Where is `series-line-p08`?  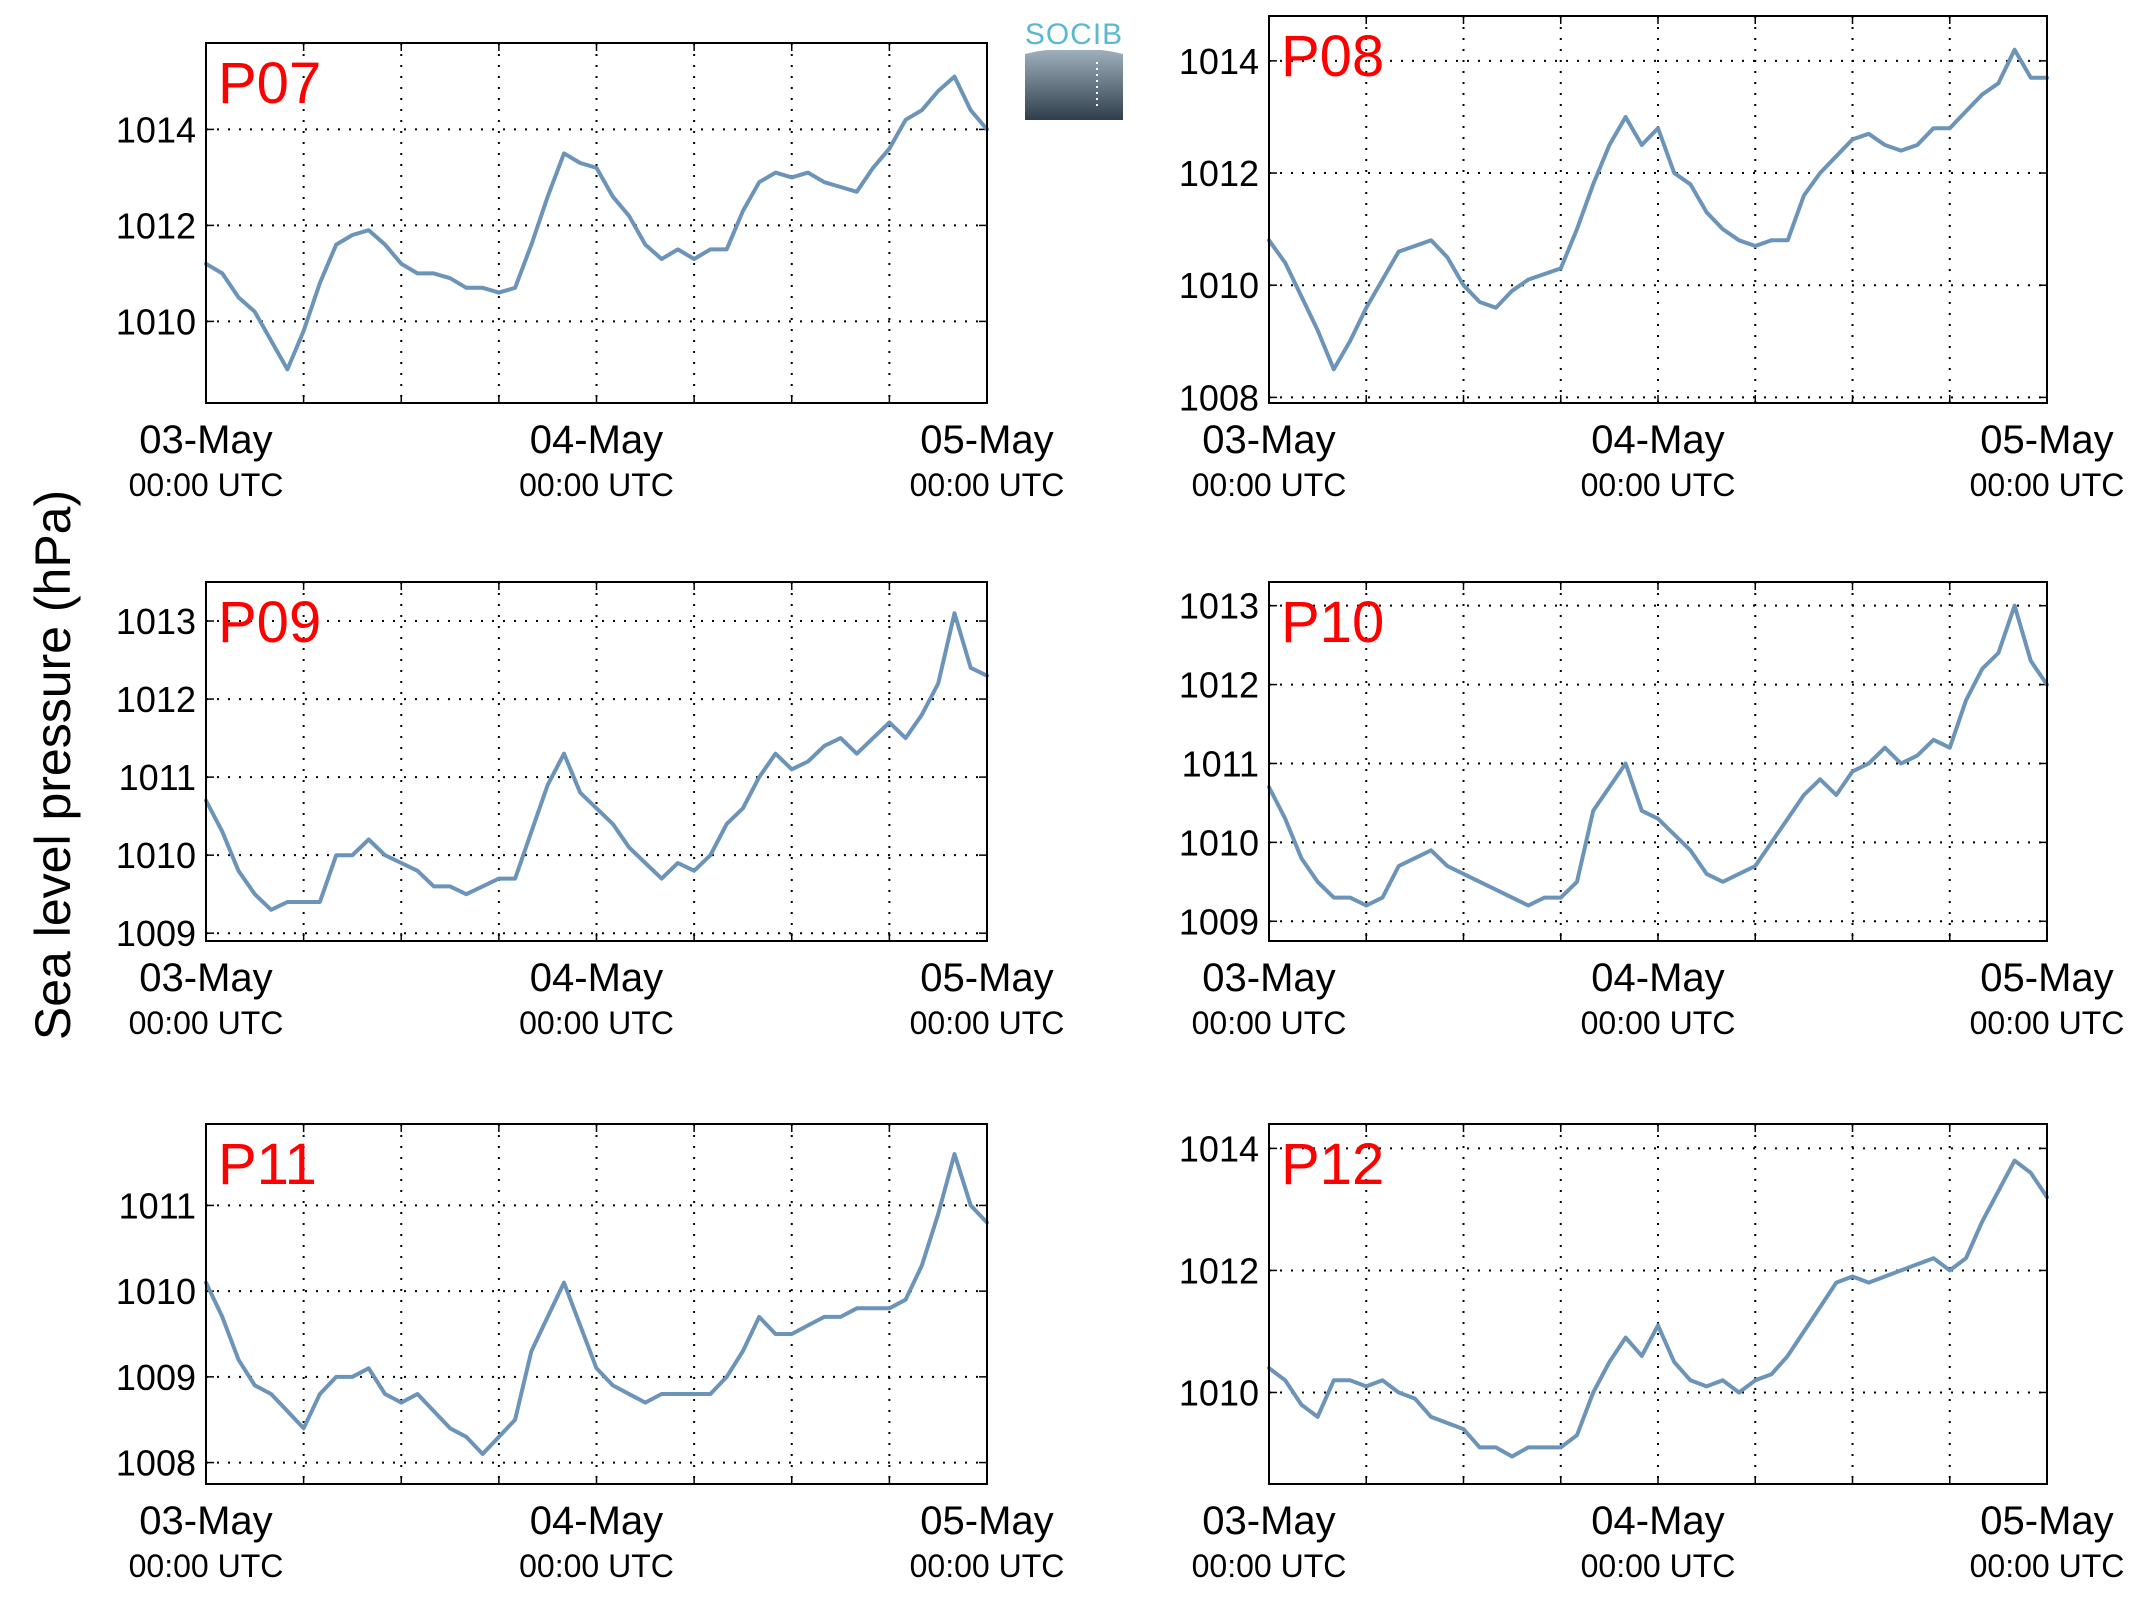 series-line-p08 is located at coordinates (1658, 209).